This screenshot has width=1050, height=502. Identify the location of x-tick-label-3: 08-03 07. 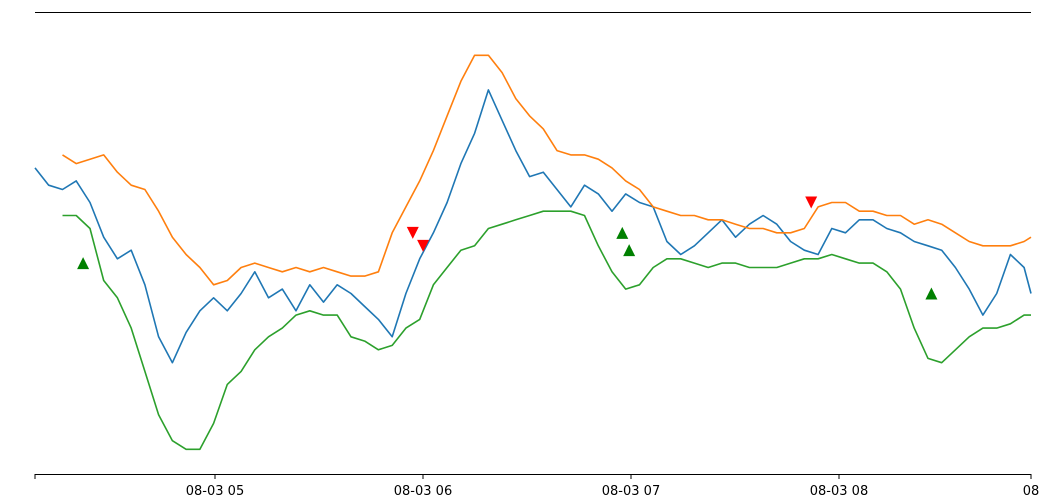
(631, 491).